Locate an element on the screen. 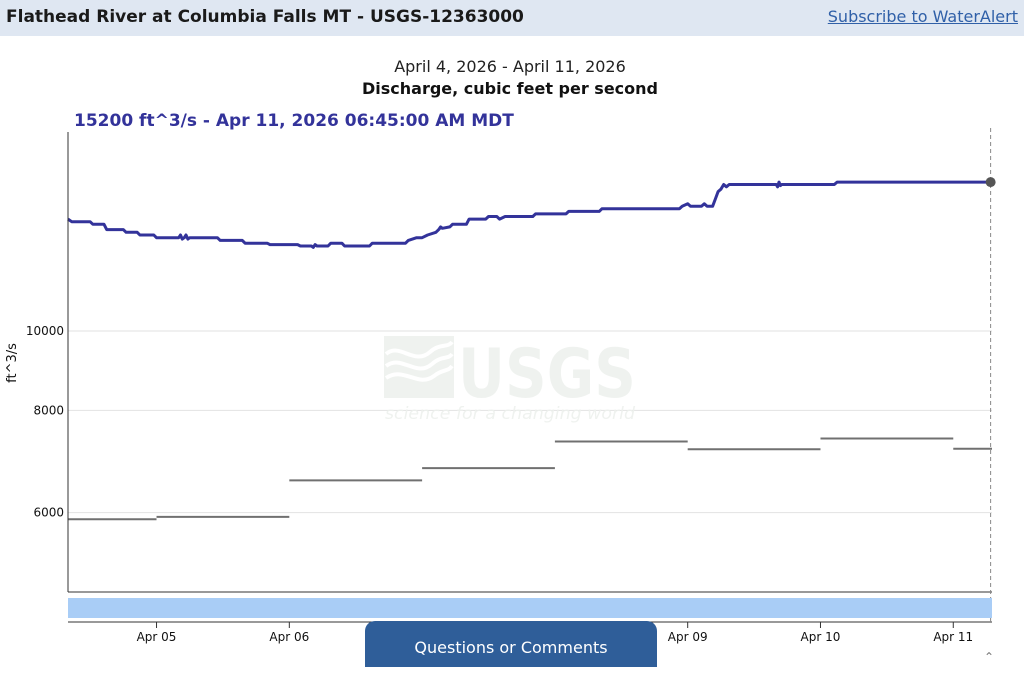 The height and width of the screenshot is (675, 1024). x-tick-label: Apr 09 is located at coordinates (688, 637).